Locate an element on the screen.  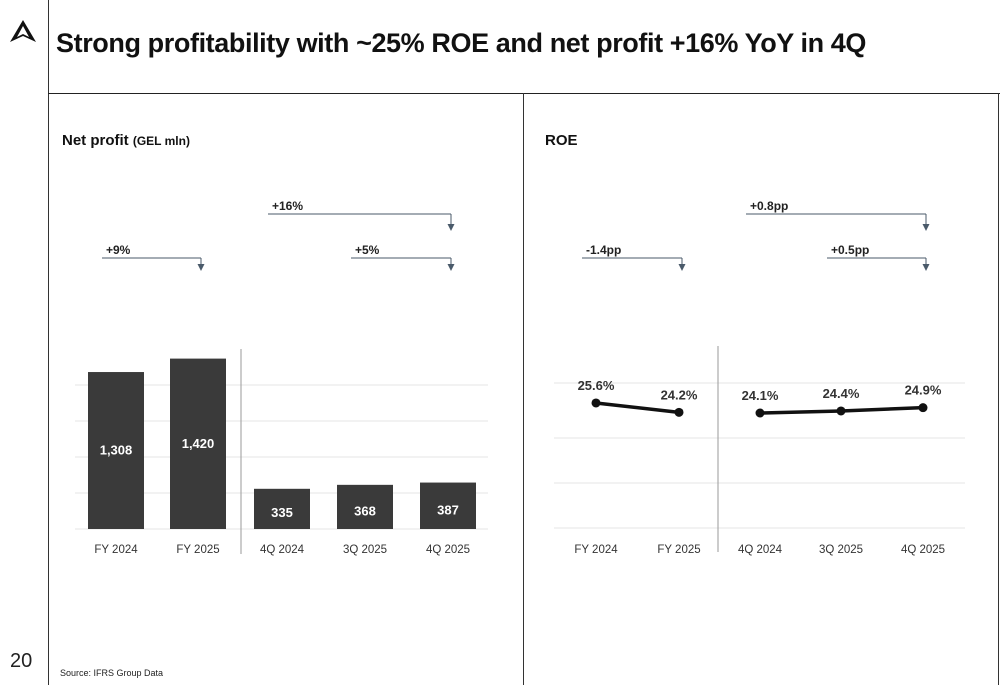
bar-4q-2025 is located at coordinates (448, 505).